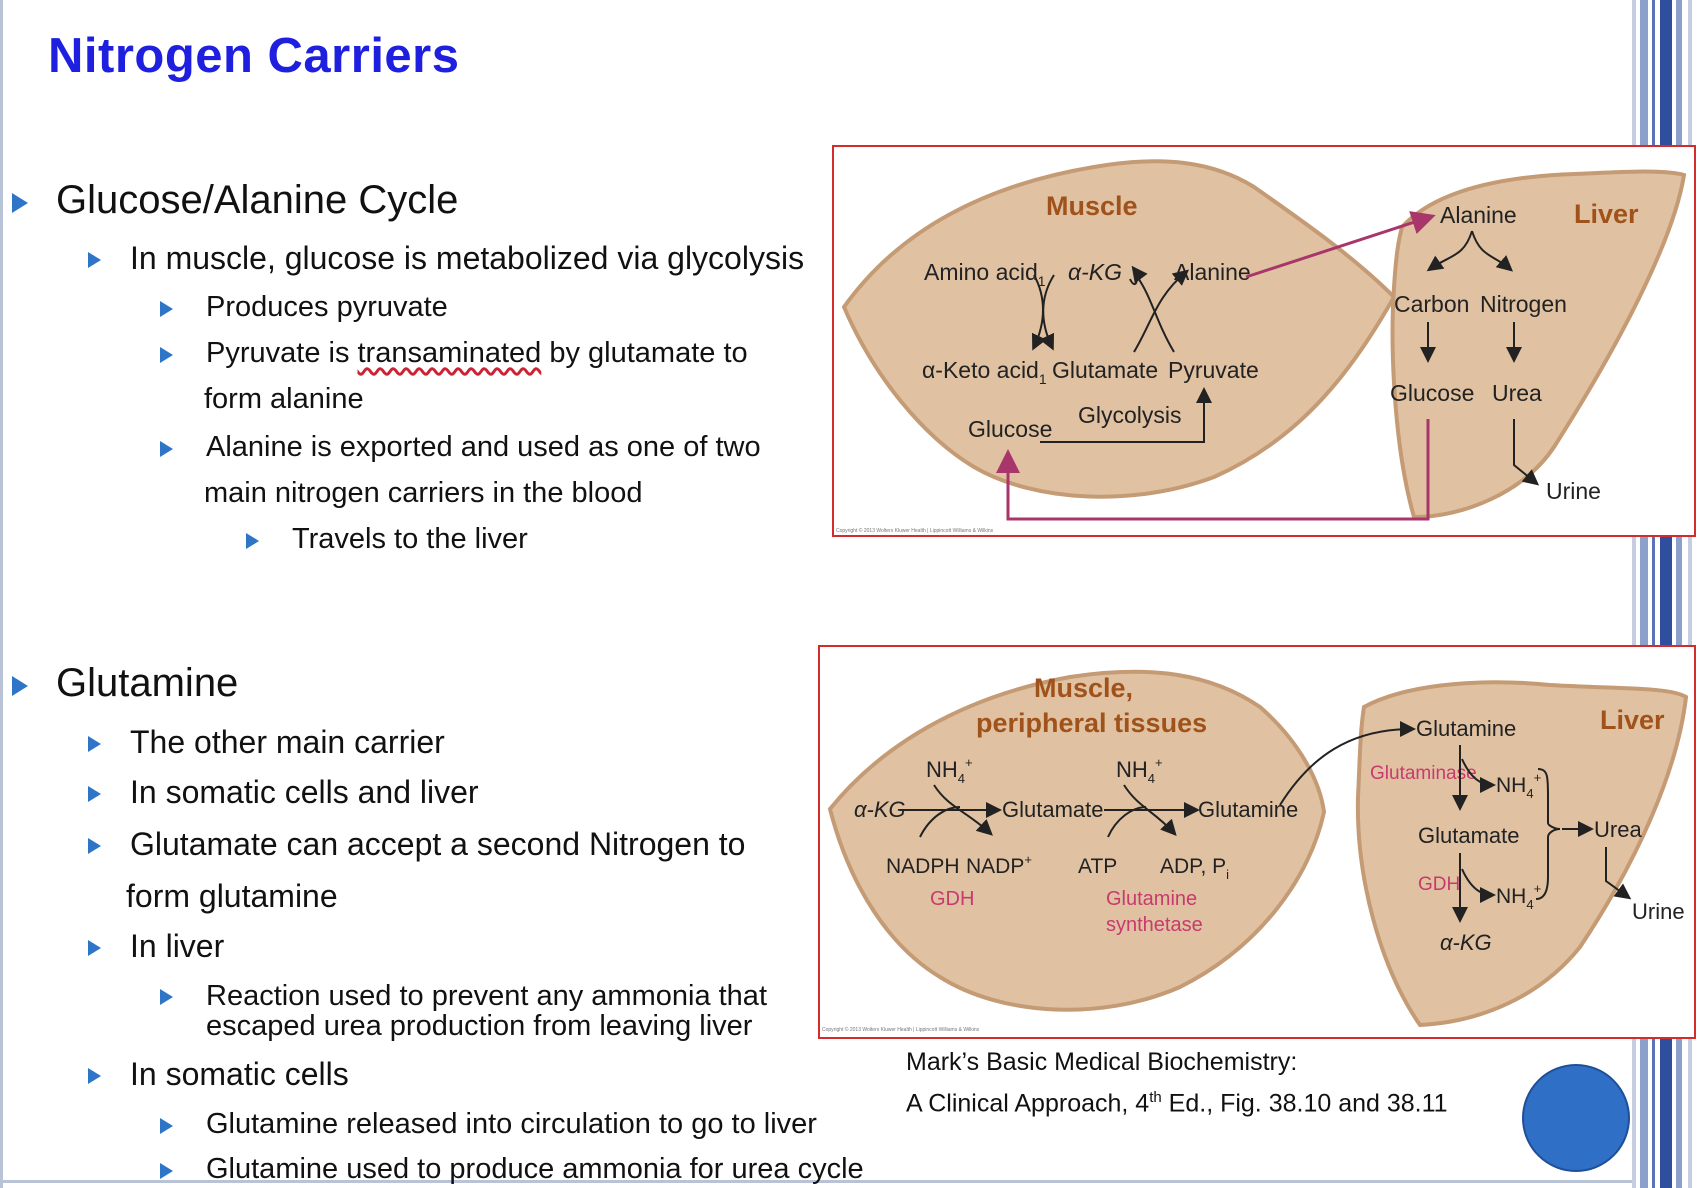 The width and height of the screenshot is (1700, 1188). I want to click on glutamine-synthetase-line2: synthetase, so click(1154, 925).